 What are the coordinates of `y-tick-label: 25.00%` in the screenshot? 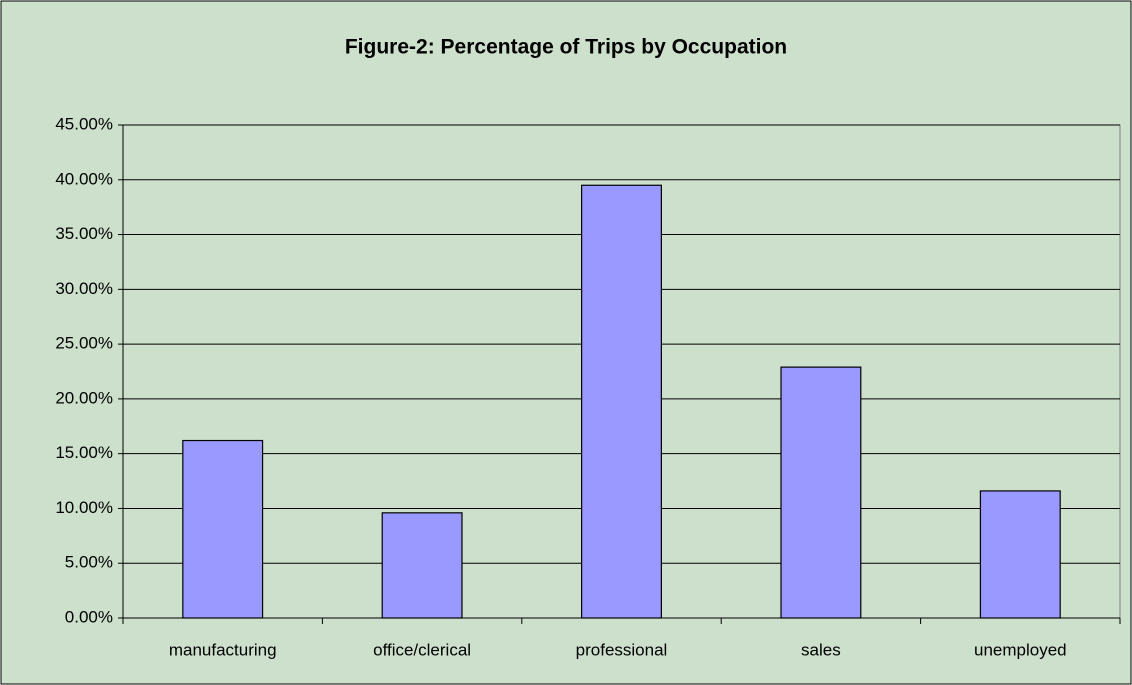 It's located at (84, 343).